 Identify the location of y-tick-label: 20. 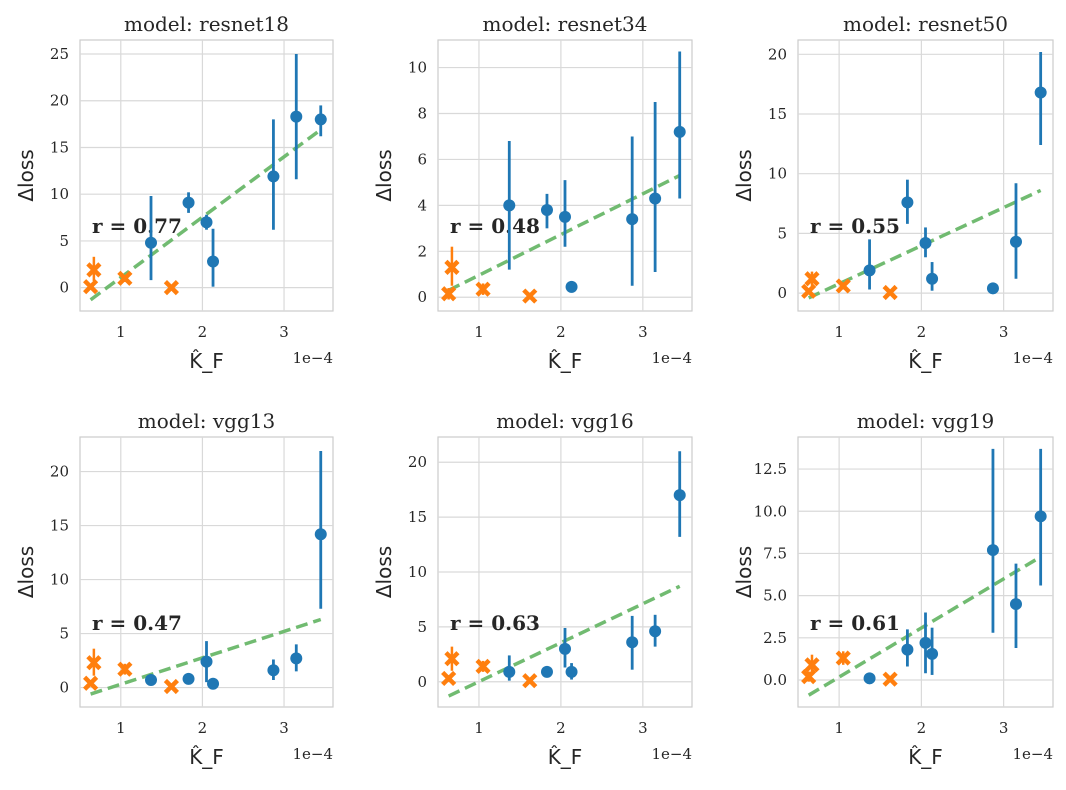
(59, 101).